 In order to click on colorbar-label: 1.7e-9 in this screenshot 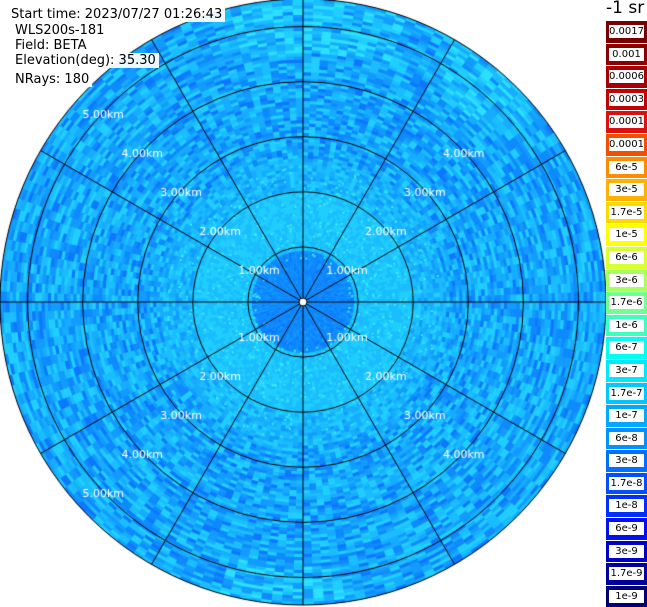, I will do `click(626, 574)`.